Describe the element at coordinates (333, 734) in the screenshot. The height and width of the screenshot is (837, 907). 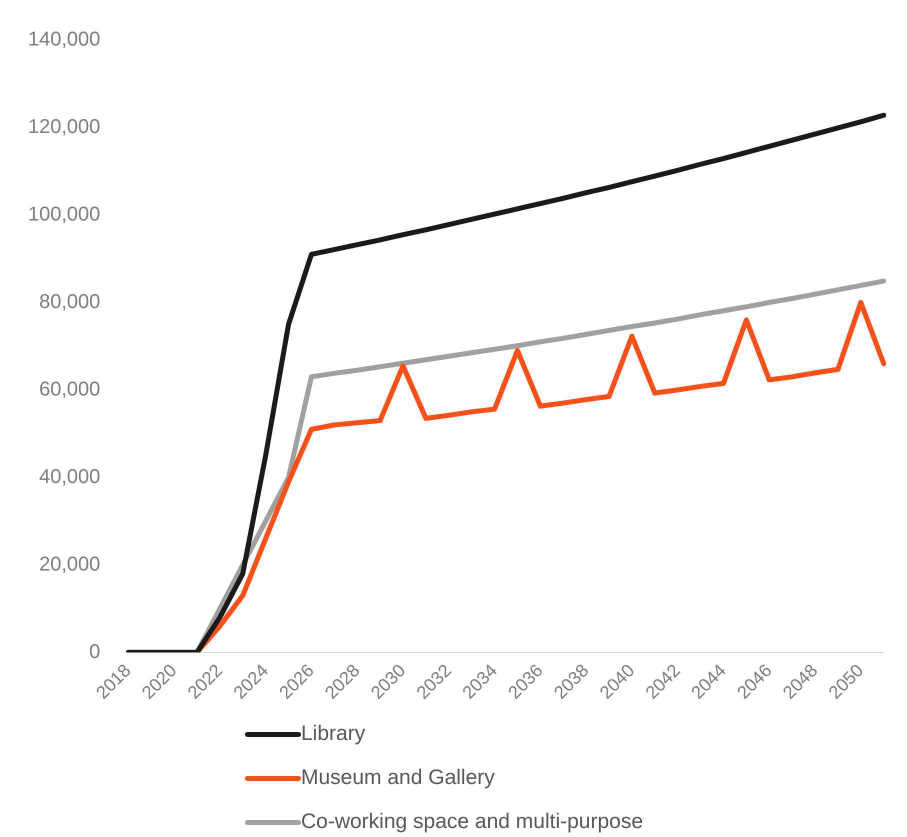
I see `legend-label: Library` at that location.